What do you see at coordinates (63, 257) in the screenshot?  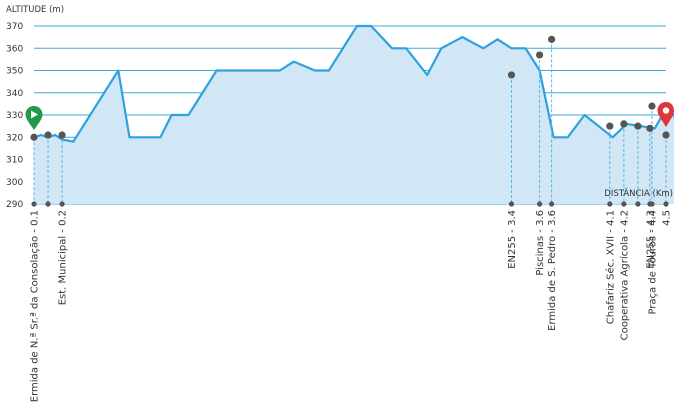 I see `x-axis-label: Est. Municipal - 0.2` at bounding box center [63, 257].